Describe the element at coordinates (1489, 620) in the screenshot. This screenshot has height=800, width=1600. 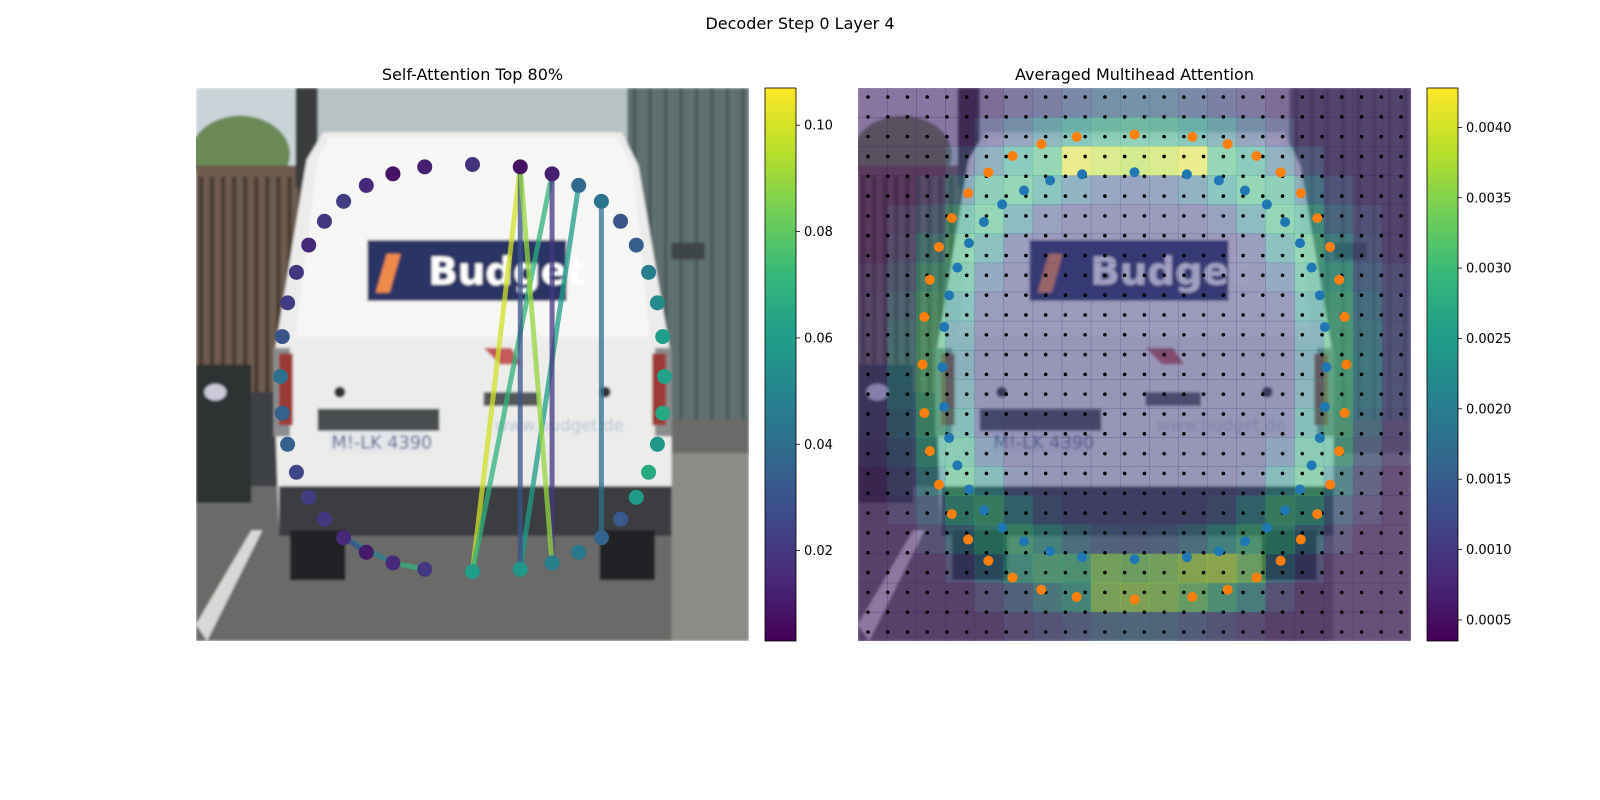
I see `colorbar-tick-label: 0.0005` at that location.